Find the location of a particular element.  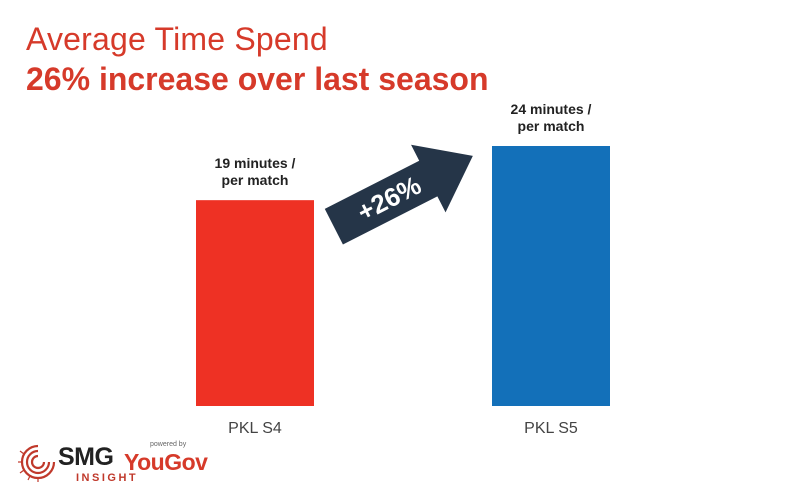

logo-partner-text: YouGov is located at coordinates (166, 462).